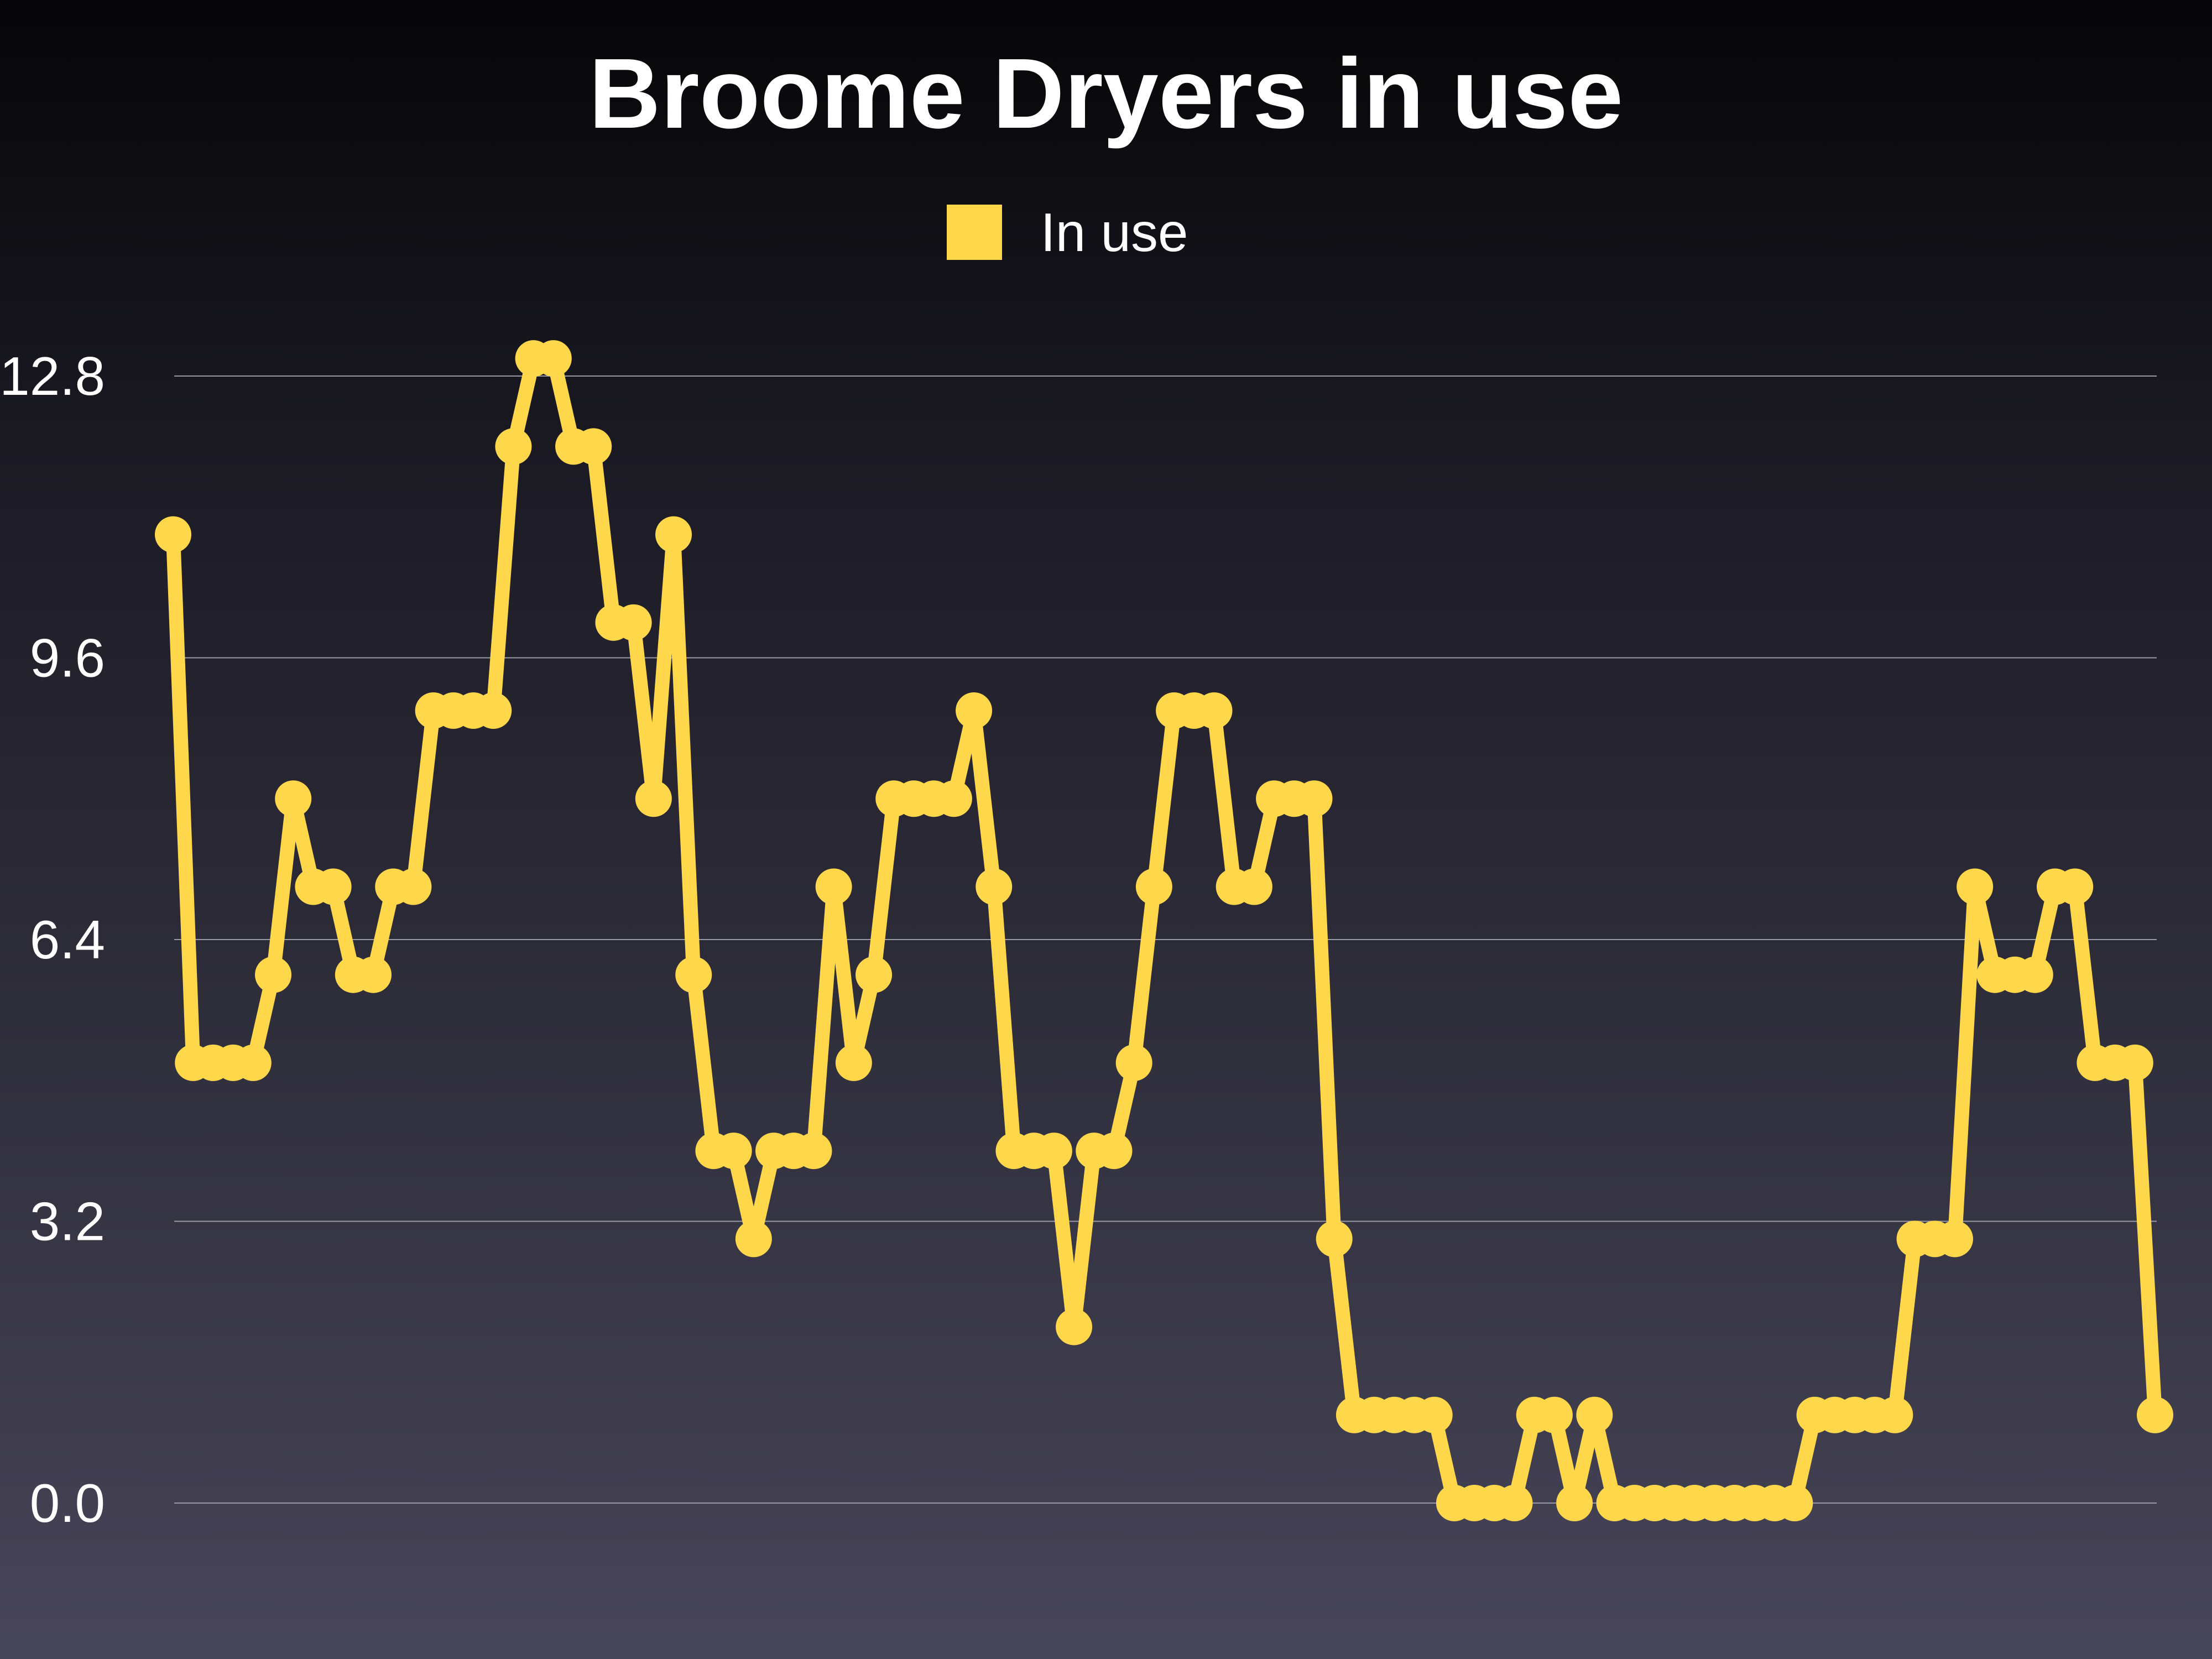  I want to click on y-tick-label: 3.2, so click(67, 1222).